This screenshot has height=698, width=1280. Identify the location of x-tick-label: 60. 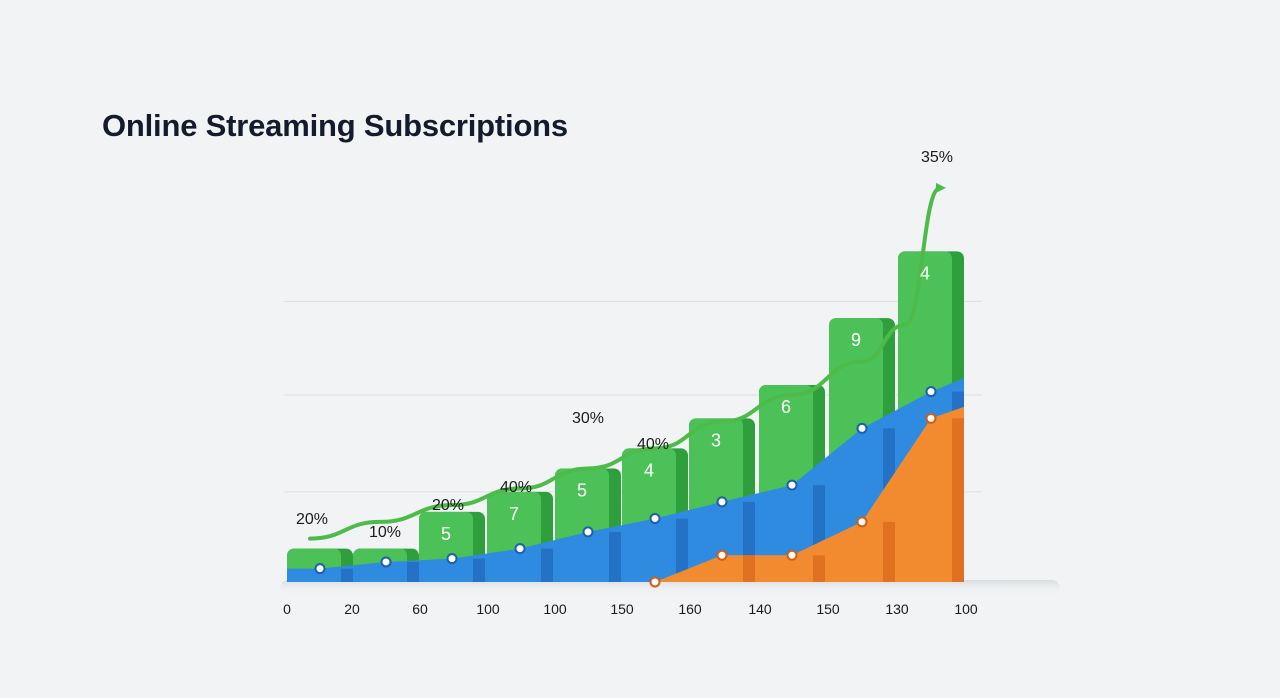
(420, 609).